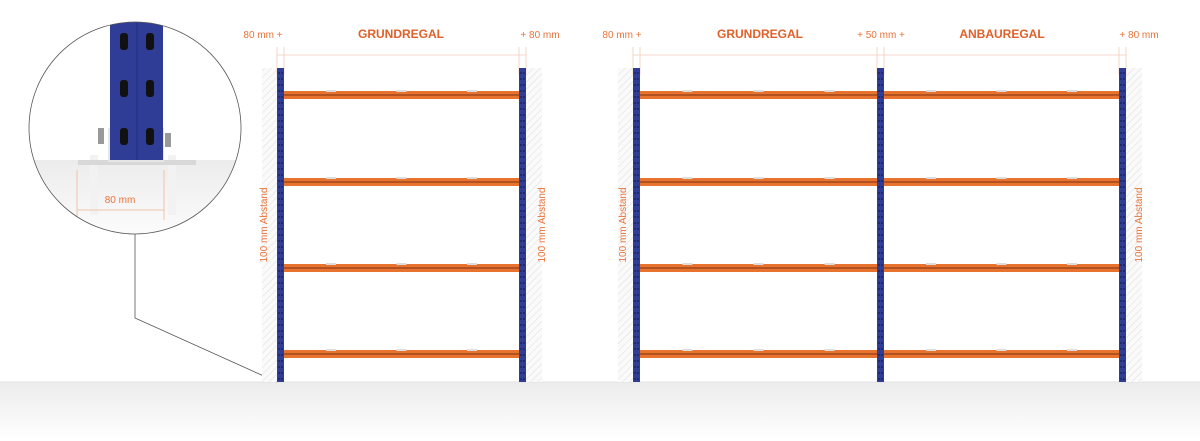 The image size is (1200, 441). Describe the element at coordinates (269, 225) in the screenshot. I see `wall-left` at that location.